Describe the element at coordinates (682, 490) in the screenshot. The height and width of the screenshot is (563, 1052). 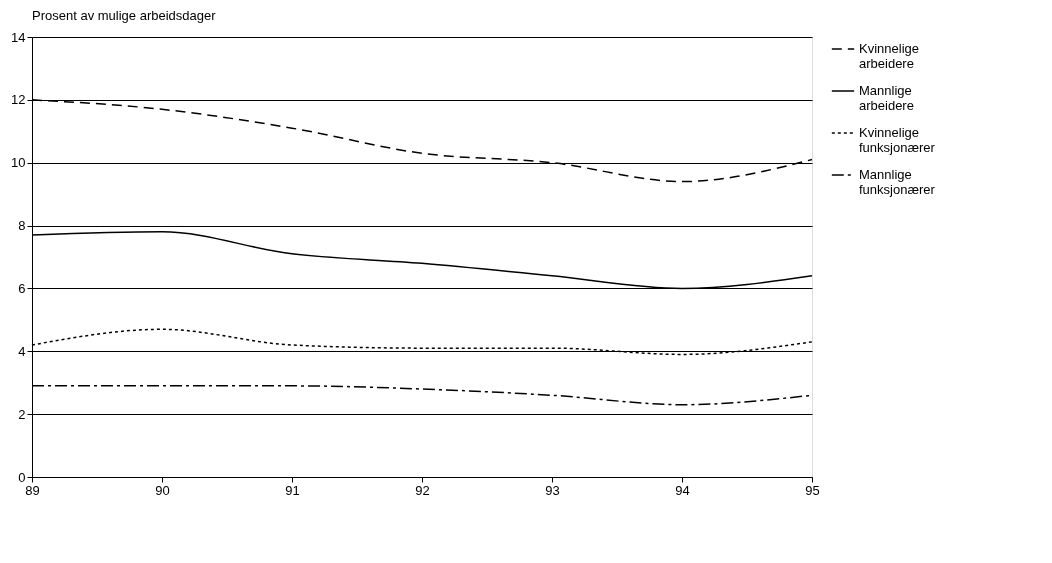
I see `x-tick-label: 94` at that location.